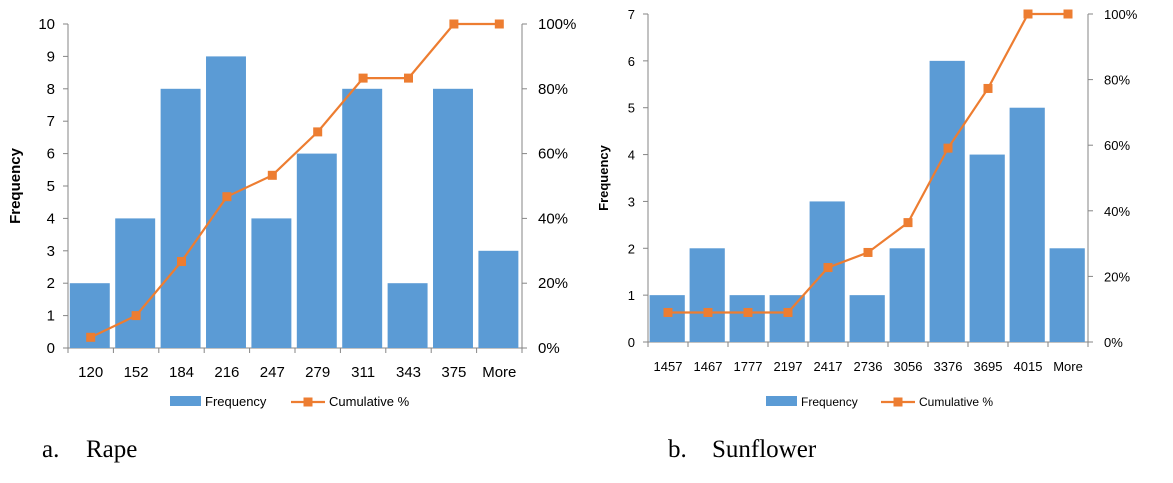 This screenshot has height=483, width=1173. Describe the element at coordinates (677, 449) in the screenshot. I see `caption-b-letter: b.` at that location.